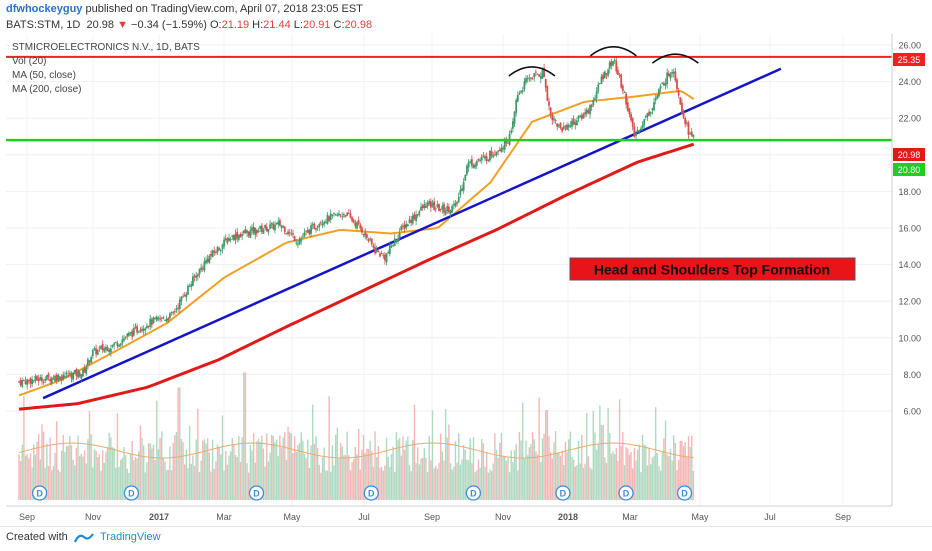  I want to click on symbol-label: BATS:STM, 1D, so click(43, 25).